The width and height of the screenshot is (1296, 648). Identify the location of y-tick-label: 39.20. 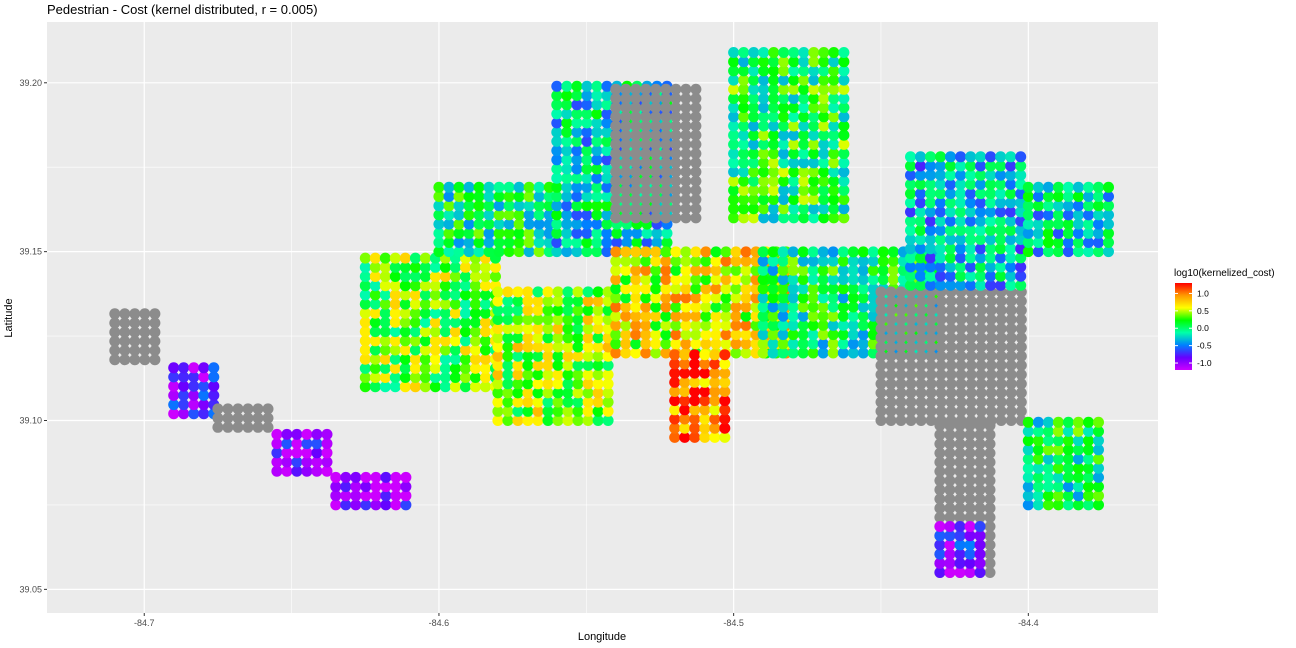
(30, 83).